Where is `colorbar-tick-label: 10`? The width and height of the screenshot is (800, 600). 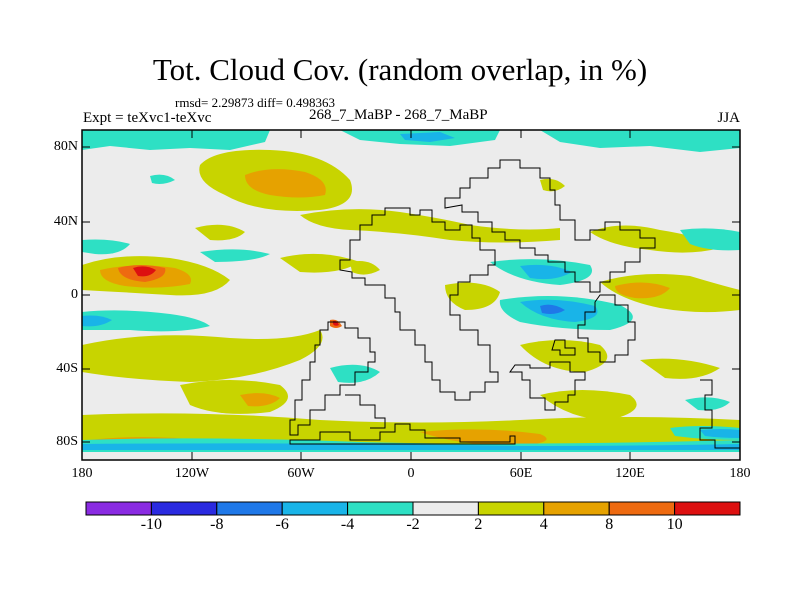 colorbar-tick-label: 10 is located at coordinates (674, 524).